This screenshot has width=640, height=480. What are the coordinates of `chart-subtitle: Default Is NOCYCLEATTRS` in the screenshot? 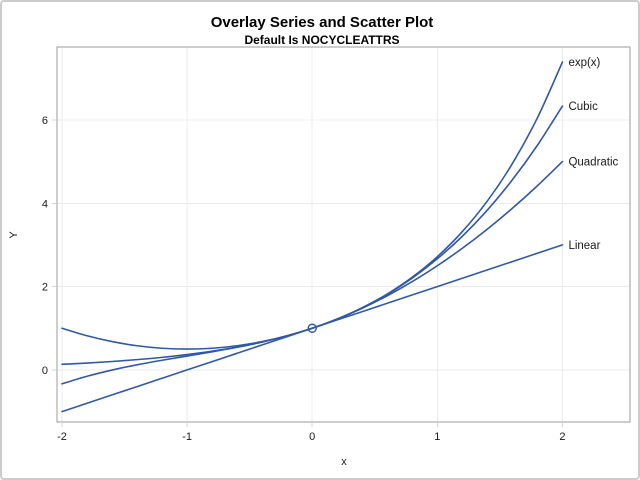 It's located at (321, 40).